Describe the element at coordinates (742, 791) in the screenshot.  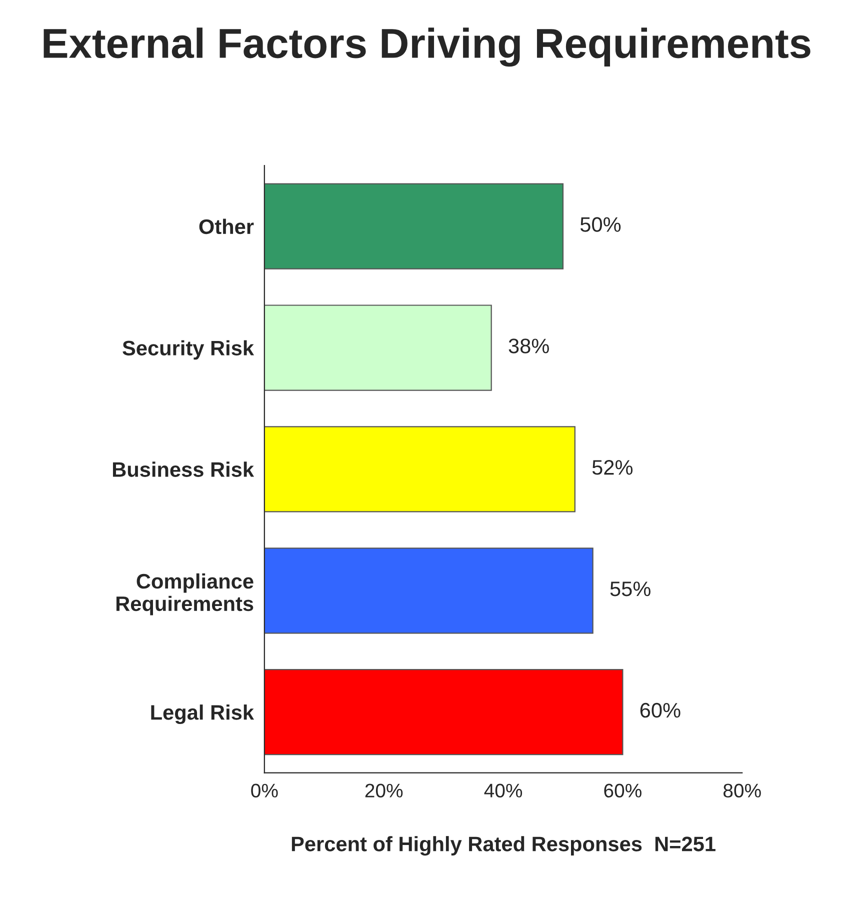
I see `x-tick-label: 80%` at that location.